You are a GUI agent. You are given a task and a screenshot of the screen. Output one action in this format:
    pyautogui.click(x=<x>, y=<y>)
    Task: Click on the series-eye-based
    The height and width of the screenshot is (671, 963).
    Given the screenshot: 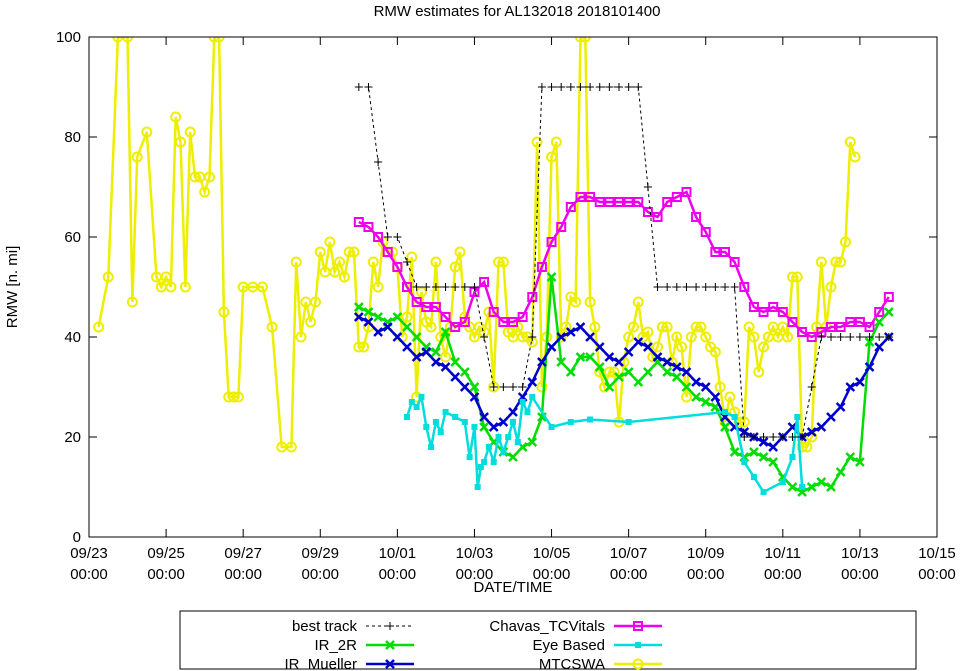 What is the action you would take?
    pyautogui.click(x=605, y=443)
    